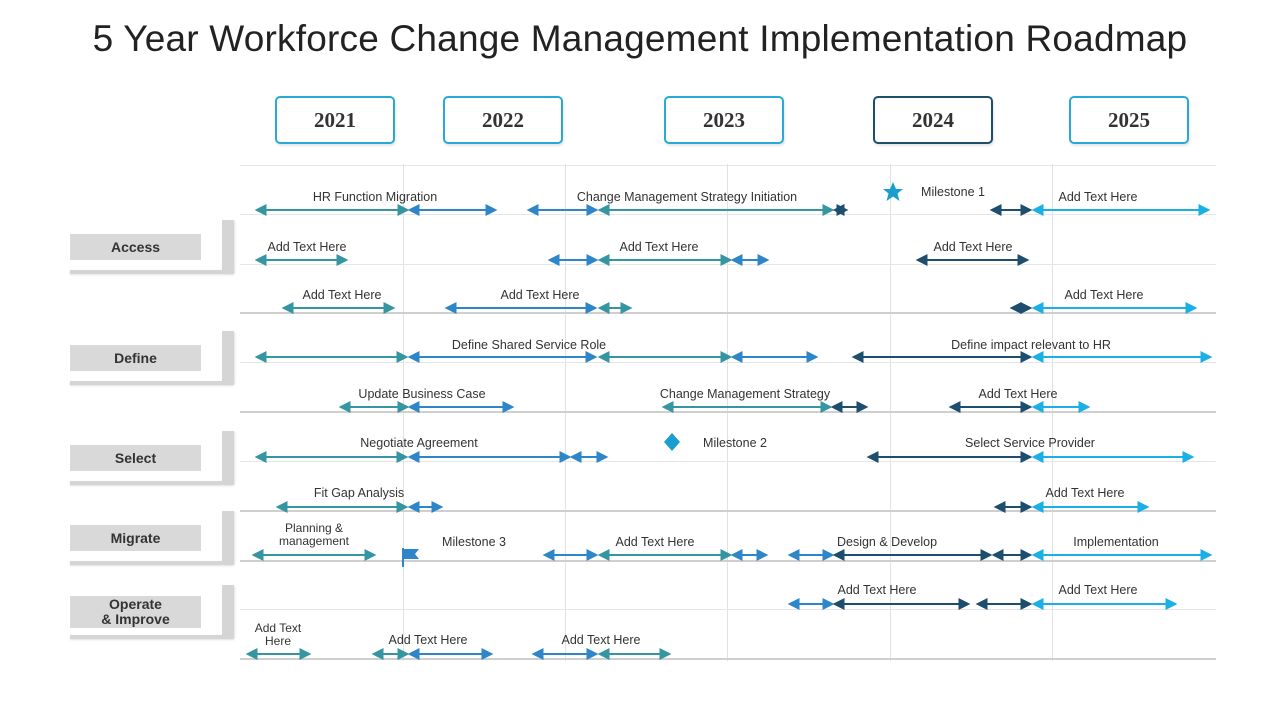 This screenshot has width=1280, height=720. What do you see at coordinates (135, 458) in the screenshot?
I see `category-select: Select` at bounding box center [135, 458].